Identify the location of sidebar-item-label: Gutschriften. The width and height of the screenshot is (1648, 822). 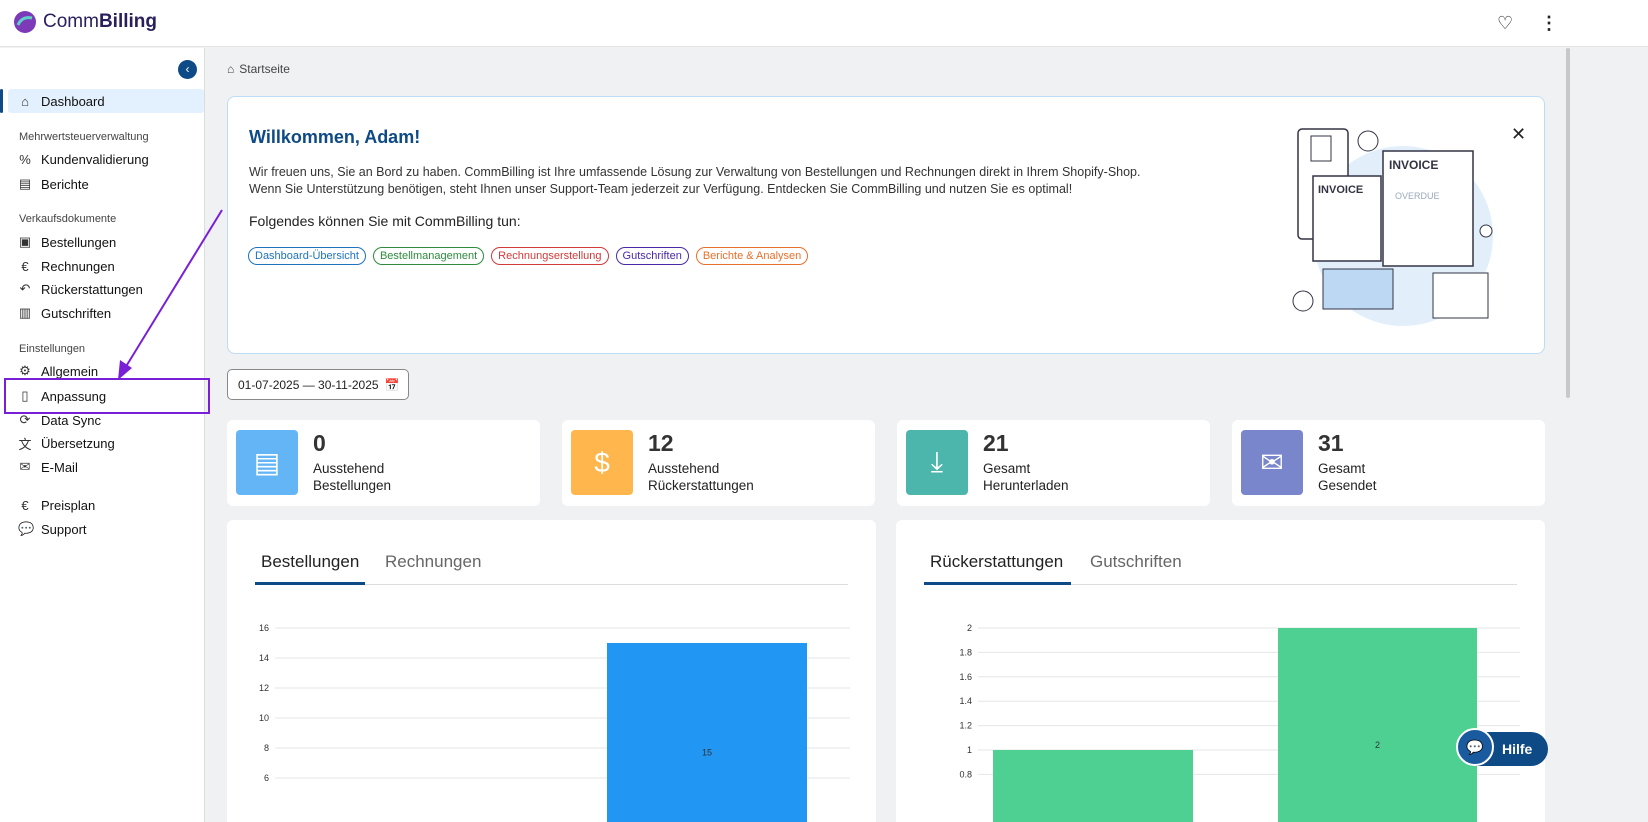
(76, 313).